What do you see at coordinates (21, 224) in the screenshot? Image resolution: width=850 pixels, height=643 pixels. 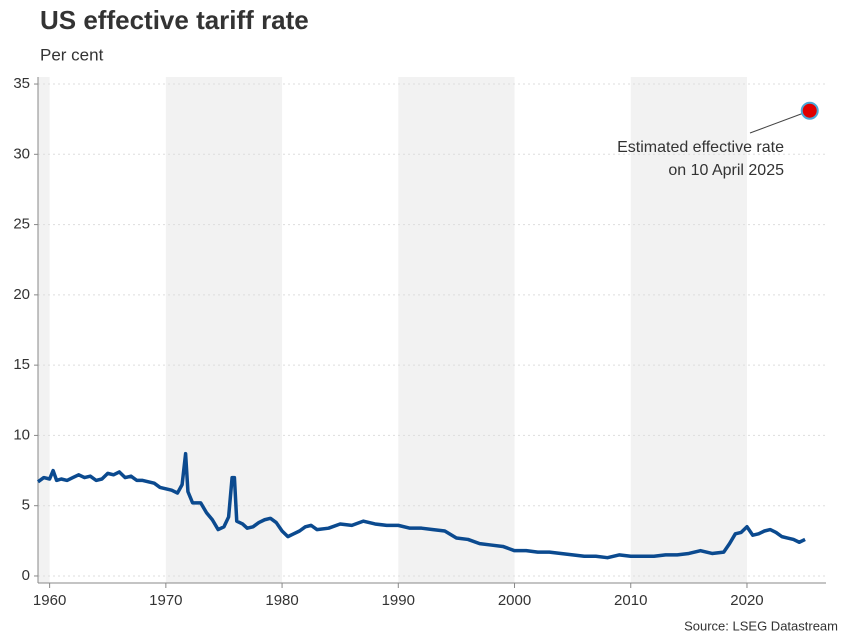 I see `y-tick-label: 25` at bounding box center [21, 224].